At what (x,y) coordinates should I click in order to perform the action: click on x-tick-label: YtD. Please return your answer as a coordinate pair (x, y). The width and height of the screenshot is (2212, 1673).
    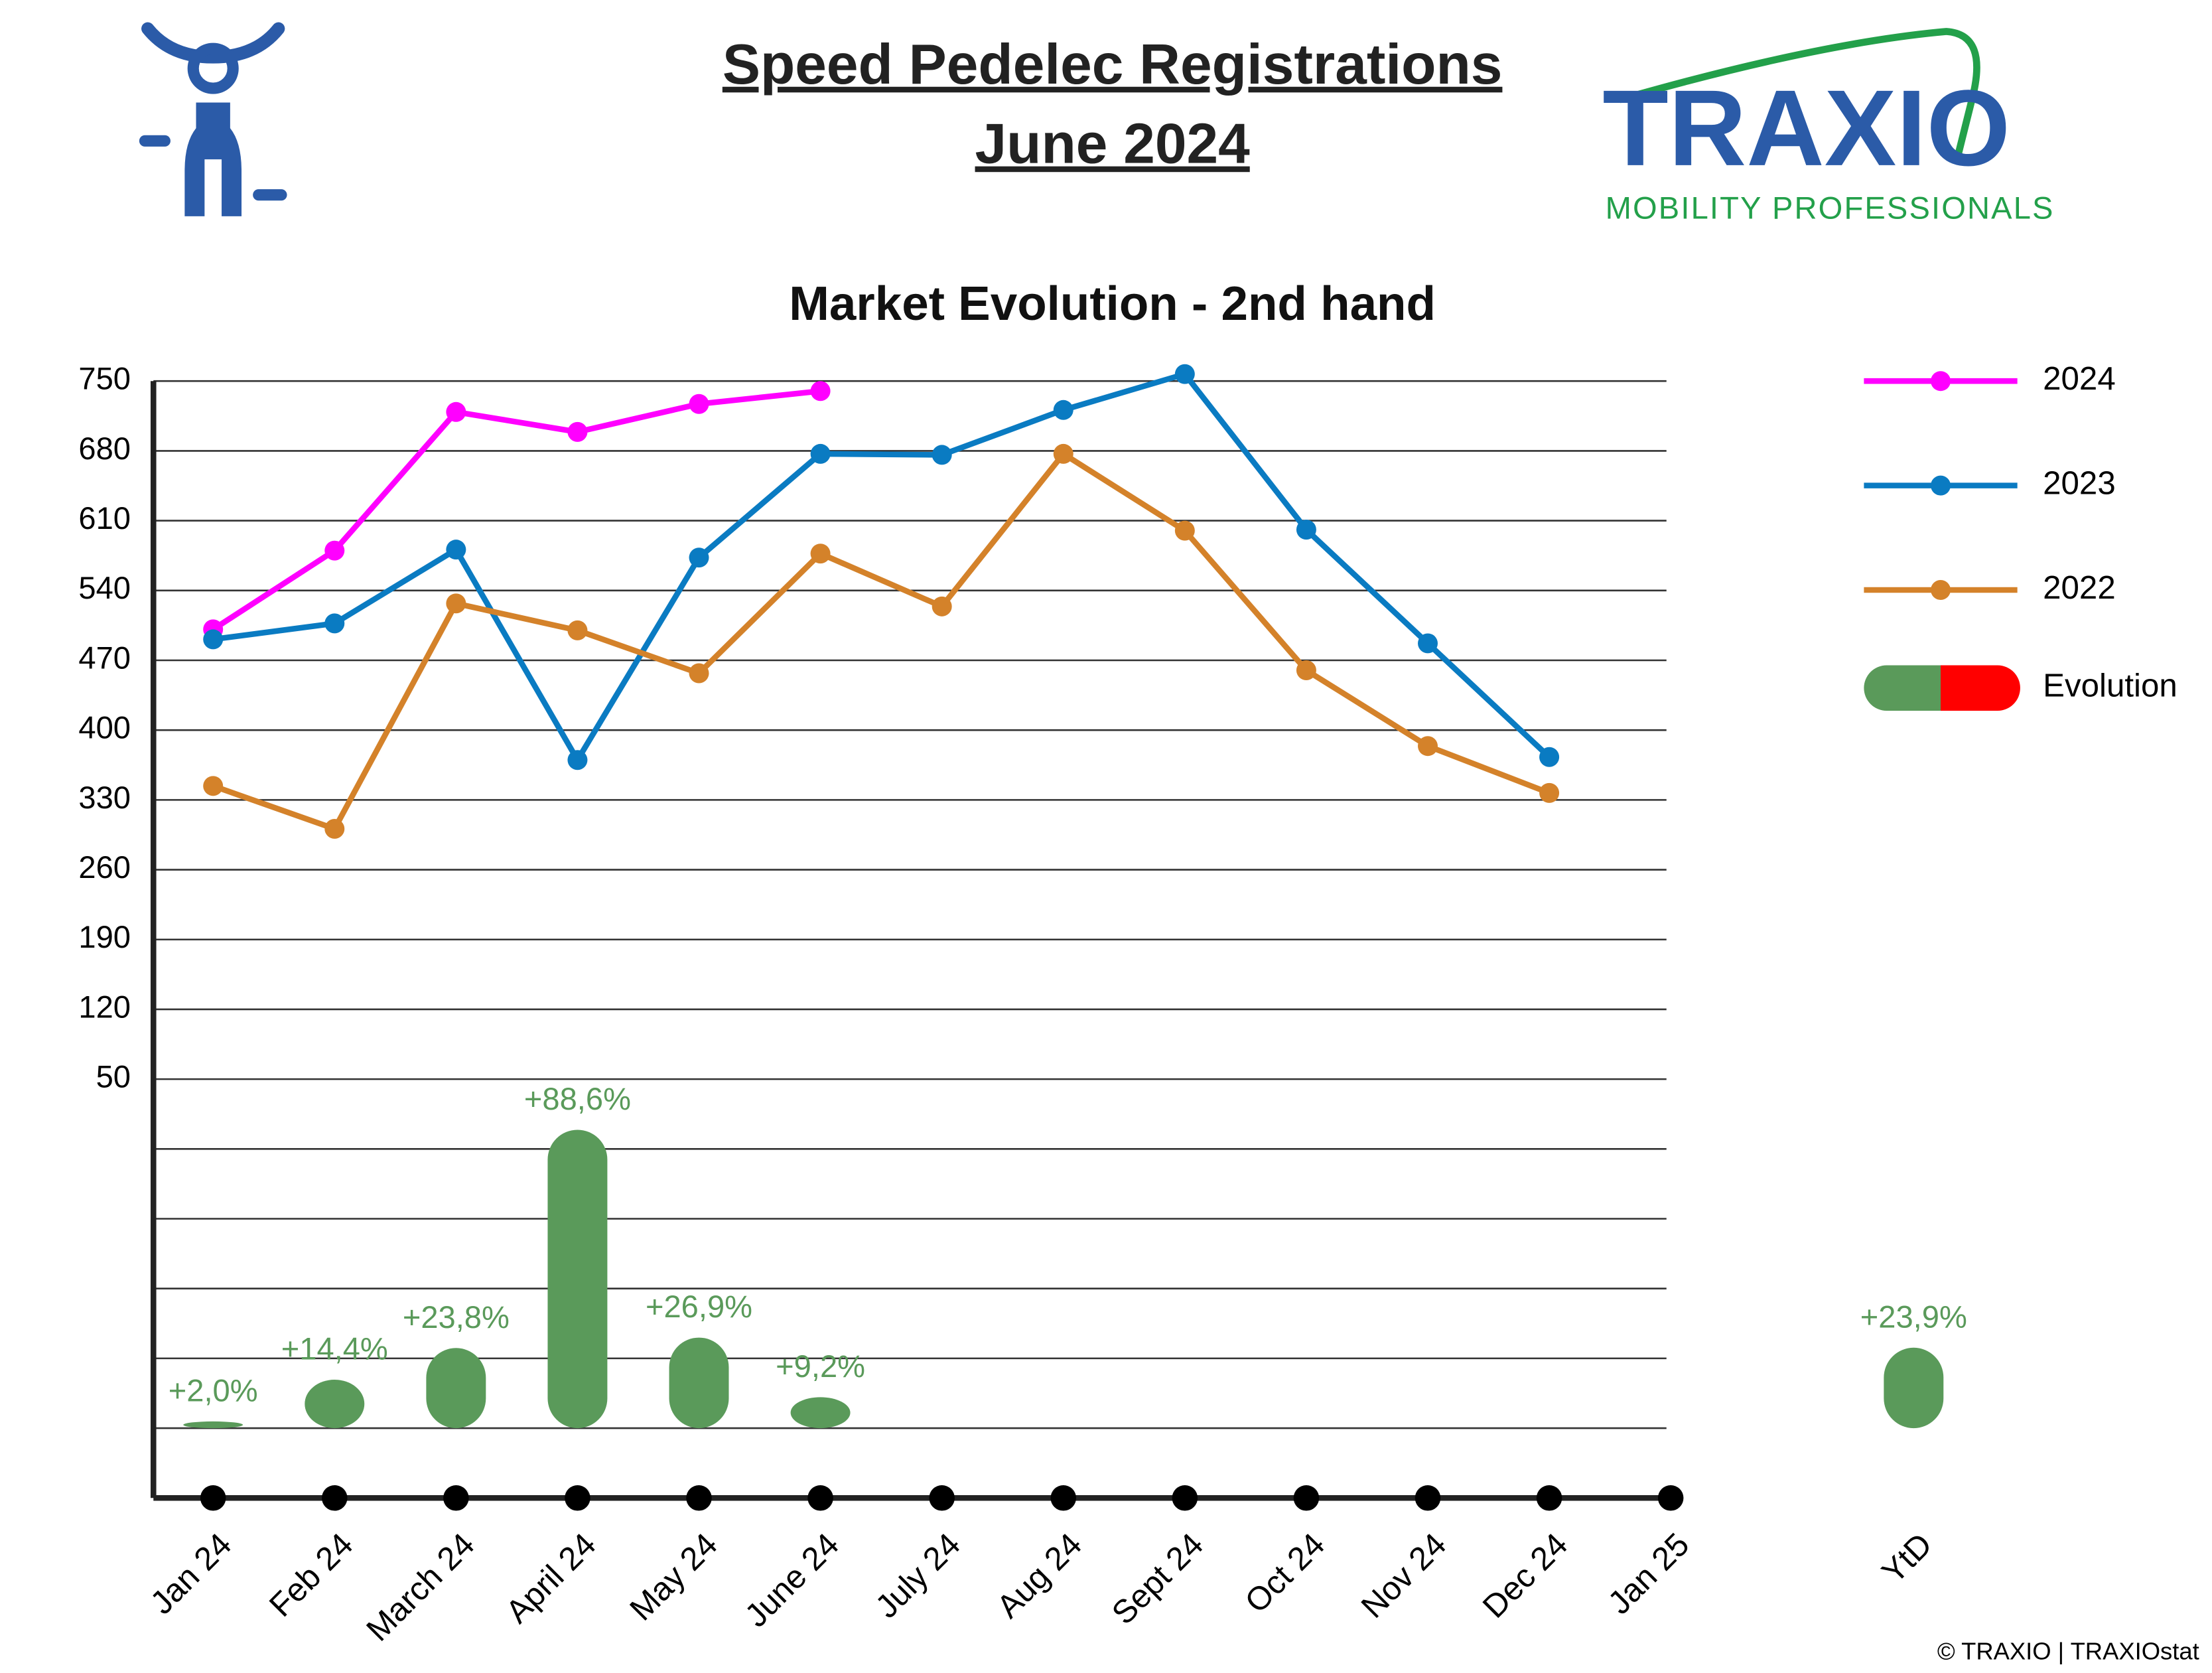
    Looking at the image, I should click on (1907, 1558).